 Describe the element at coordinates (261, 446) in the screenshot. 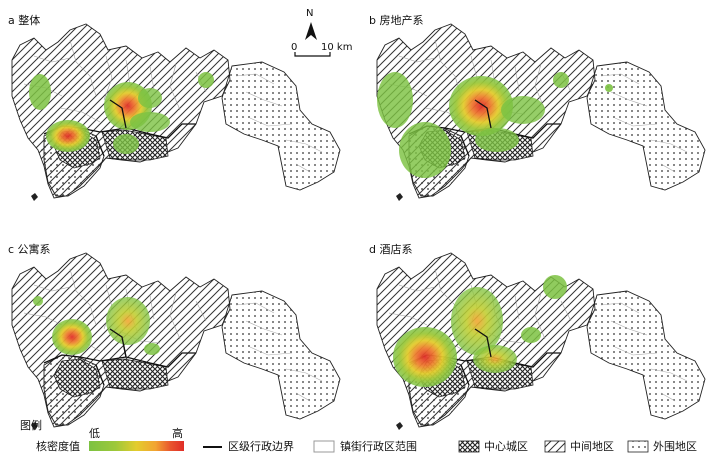

I see `legend-district-boundary-label: 区级行政边界` at that location.